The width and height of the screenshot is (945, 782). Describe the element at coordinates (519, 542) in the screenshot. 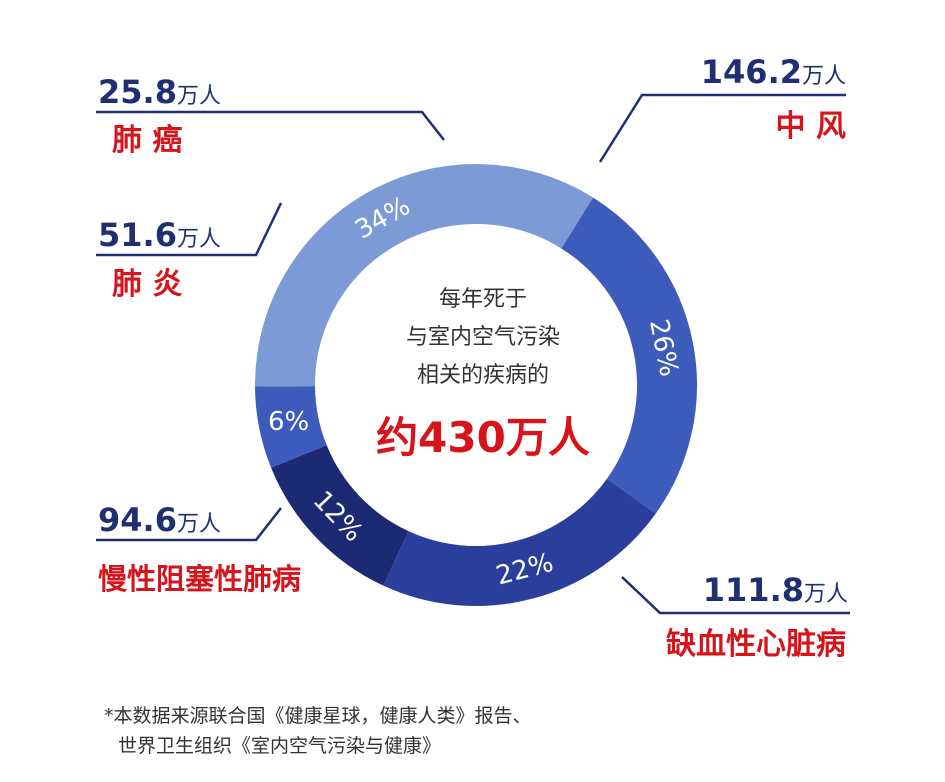

I see `slice-copd` at that location.